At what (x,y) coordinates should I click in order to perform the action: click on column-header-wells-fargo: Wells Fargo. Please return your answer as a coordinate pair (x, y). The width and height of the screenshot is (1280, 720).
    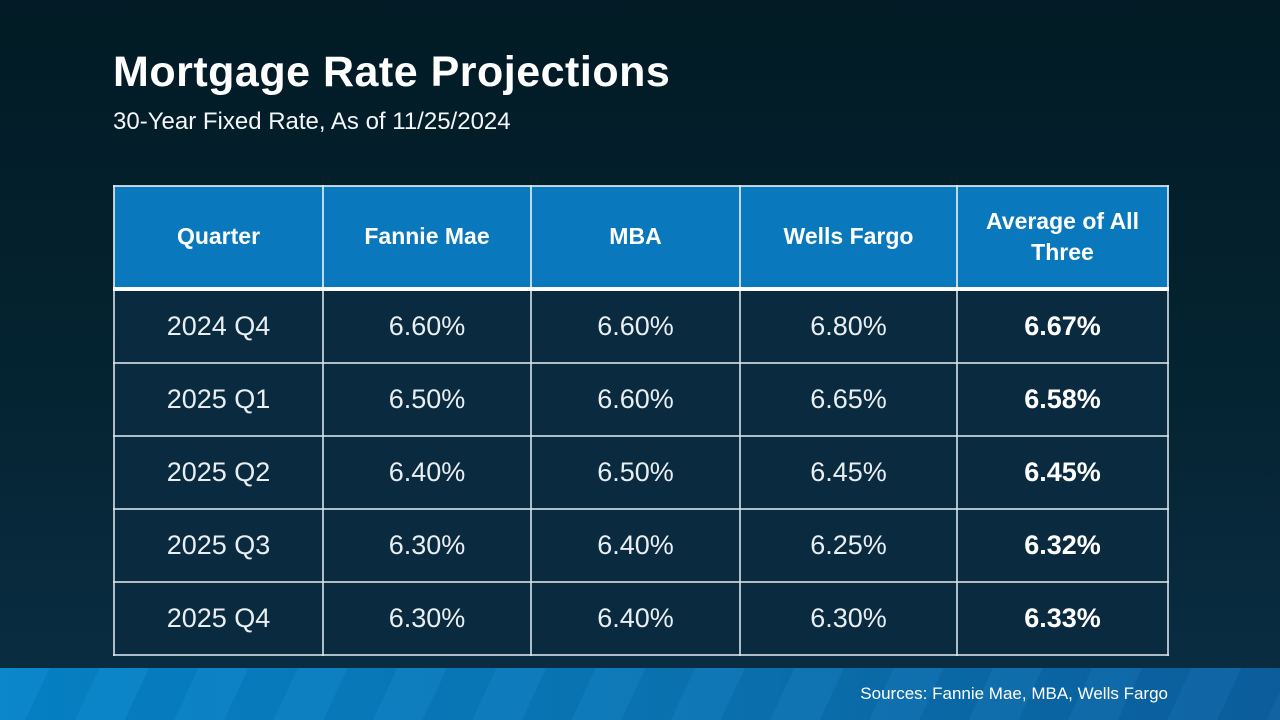
    Looking at the image, I should click on (848, 238).